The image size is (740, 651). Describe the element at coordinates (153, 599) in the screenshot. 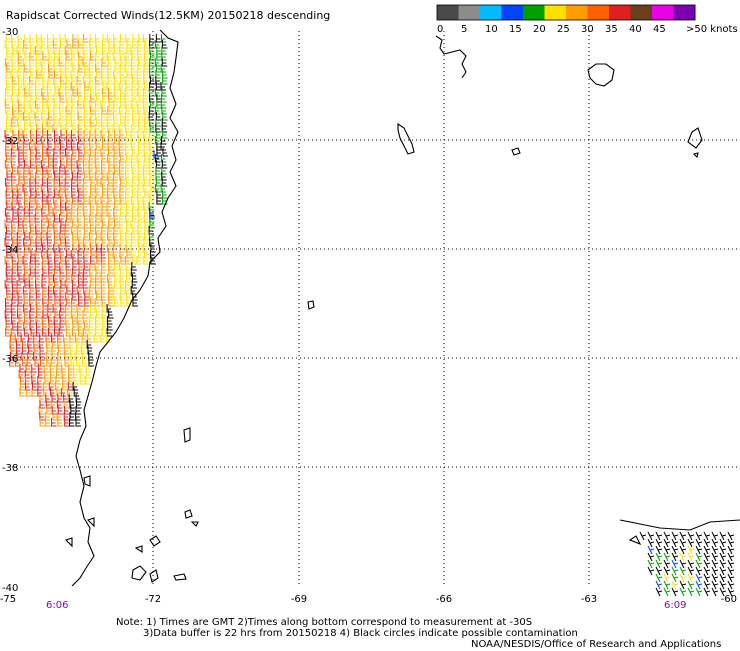

I see `longitude-label: -72` at that location.